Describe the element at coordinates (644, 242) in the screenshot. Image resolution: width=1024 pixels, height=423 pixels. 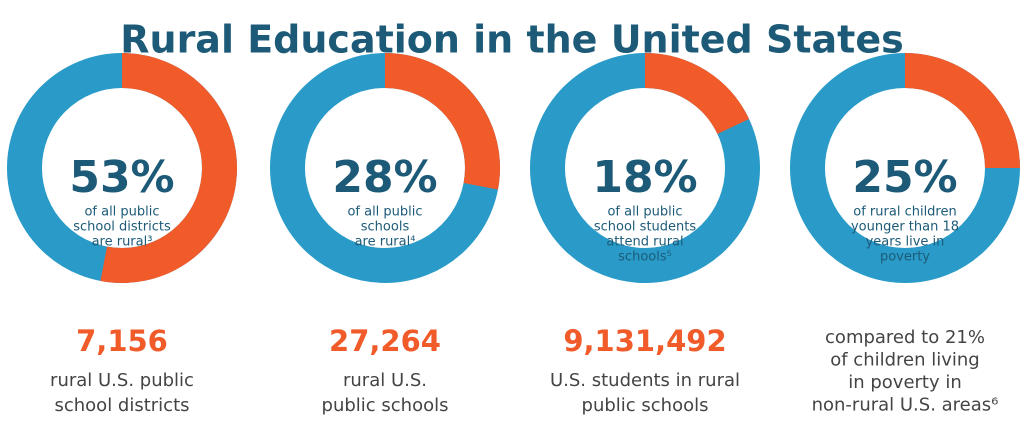
I see `caption: attend rural` at that location.